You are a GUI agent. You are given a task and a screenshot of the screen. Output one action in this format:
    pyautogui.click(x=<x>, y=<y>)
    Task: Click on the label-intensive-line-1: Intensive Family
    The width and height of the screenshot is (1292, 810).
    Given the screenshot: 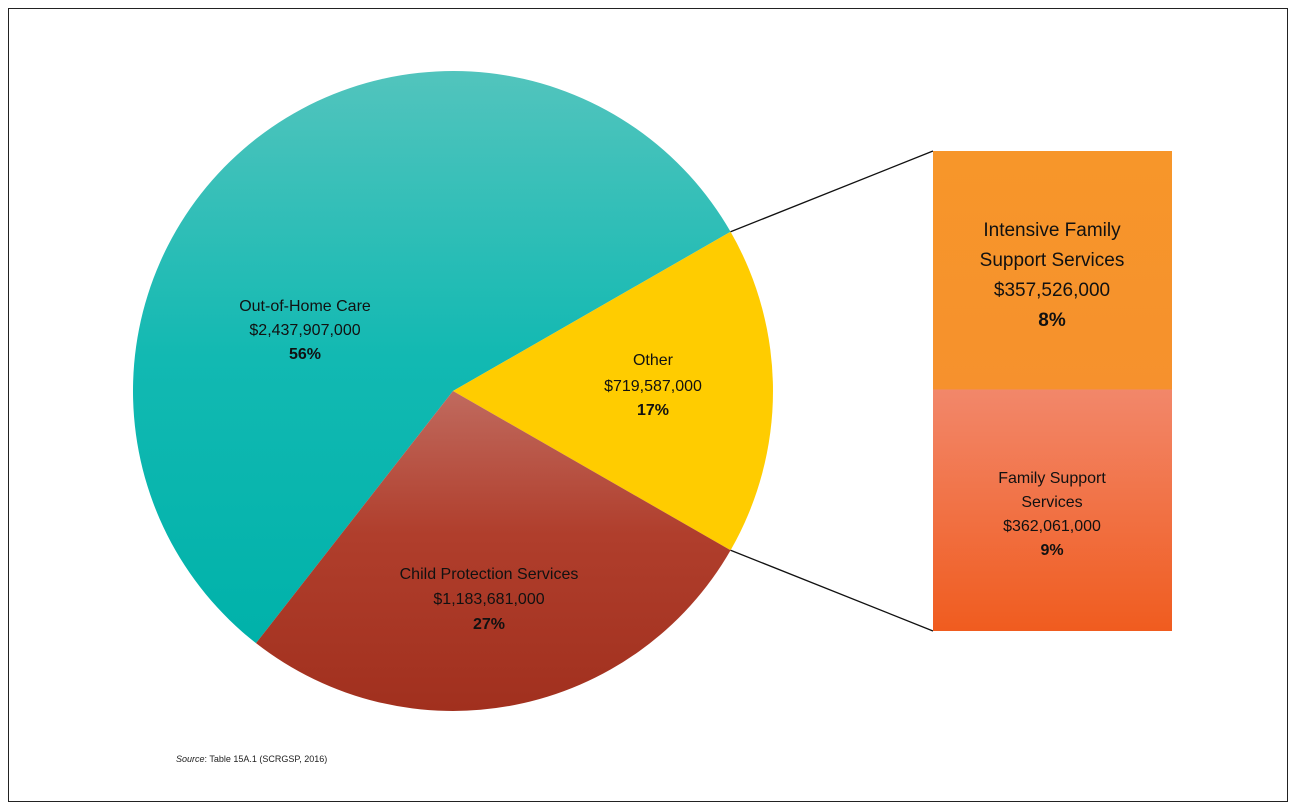 What is the action you would take?
    pyautogui.click(x=1052, y=230)
    